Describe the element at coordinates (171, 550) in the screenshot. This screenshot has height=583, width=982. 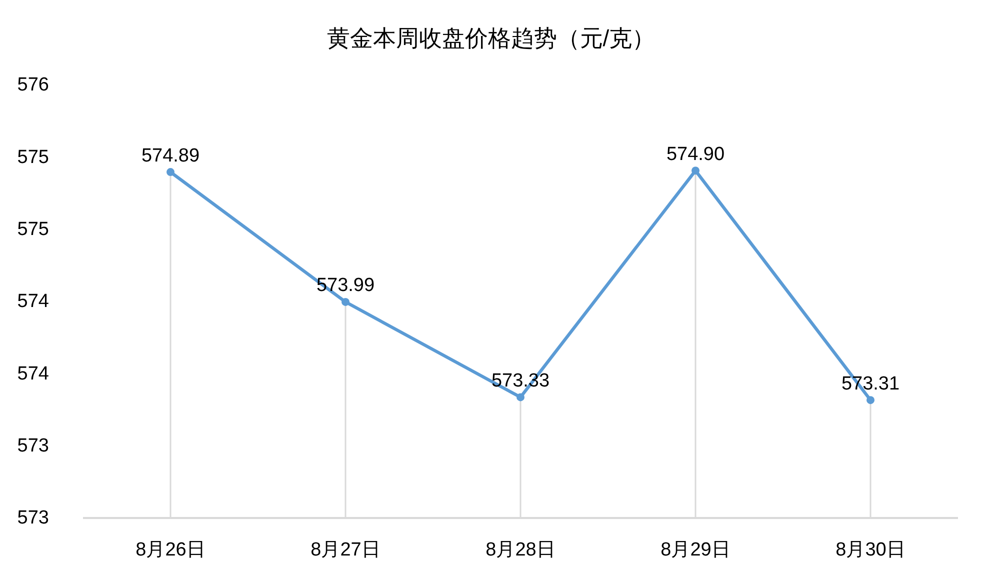
I see `x-tick-label: 8月26日` at that location.